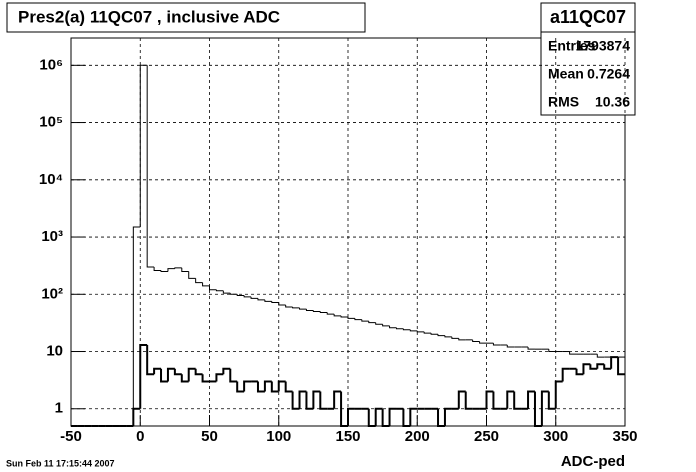 This screenshot has width=696, height=472. What do you see at coordinates (555, 436) in the screenshot?
I see `x-tick-label: 300` at bounding box center [555, 436].